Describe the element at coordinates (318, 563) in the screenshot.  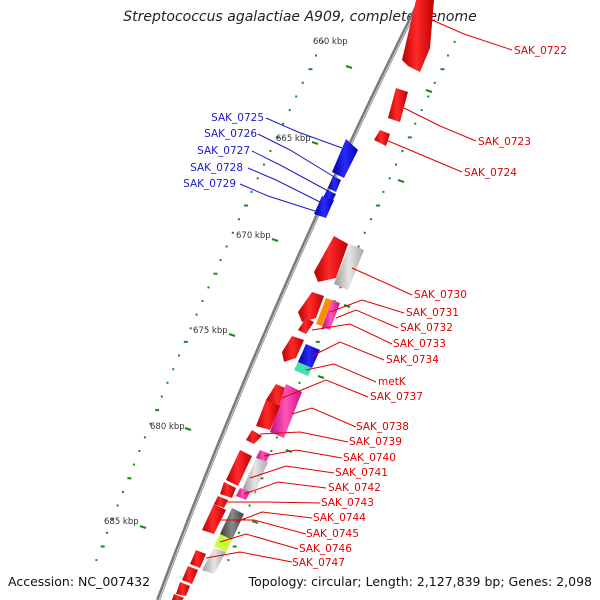
I see `label-sak-0747: SAK_0747` at that location.